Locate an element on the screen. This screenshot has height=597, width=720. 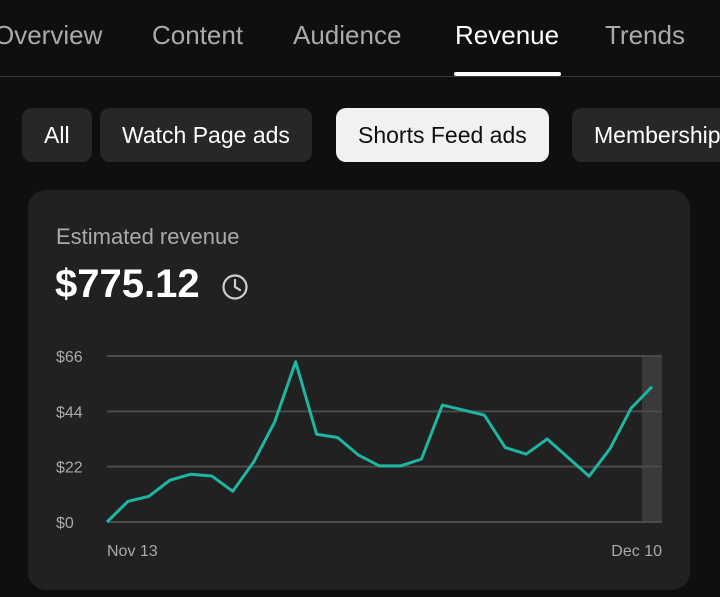
tab-audience: Audience is located at coordinates (347, 35).